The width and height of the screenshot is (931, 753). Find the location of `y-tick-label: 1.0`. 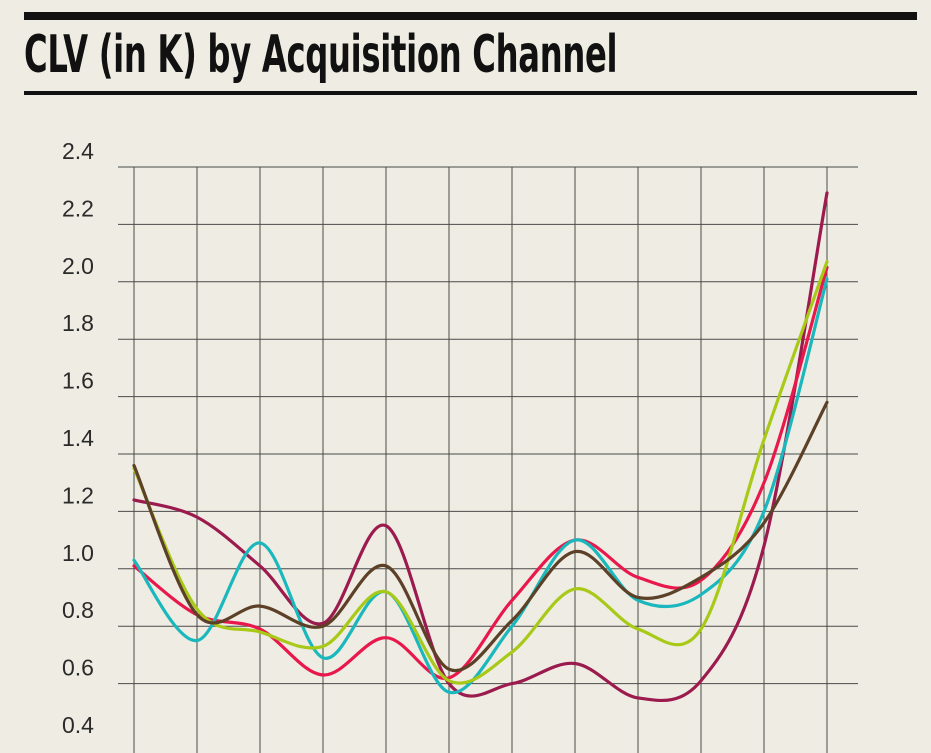

y-tick-label: 1.0 is located at coordinates (78, 553).